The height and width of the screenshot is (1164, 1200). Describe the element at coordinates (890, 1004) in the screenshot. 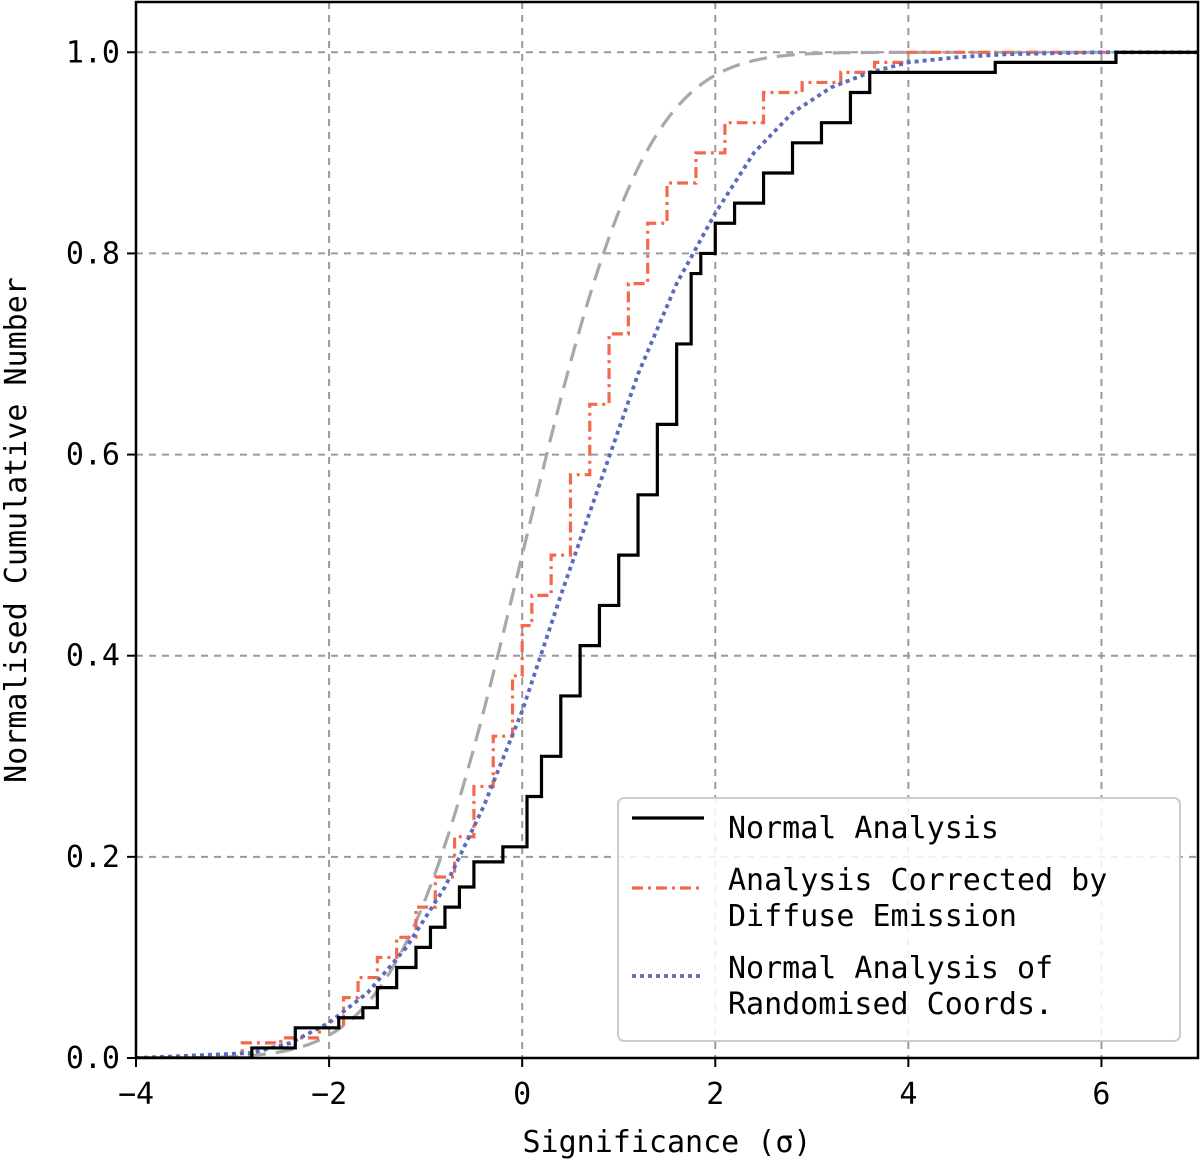

I see `legend-label: Randomised Coords.` at that location.